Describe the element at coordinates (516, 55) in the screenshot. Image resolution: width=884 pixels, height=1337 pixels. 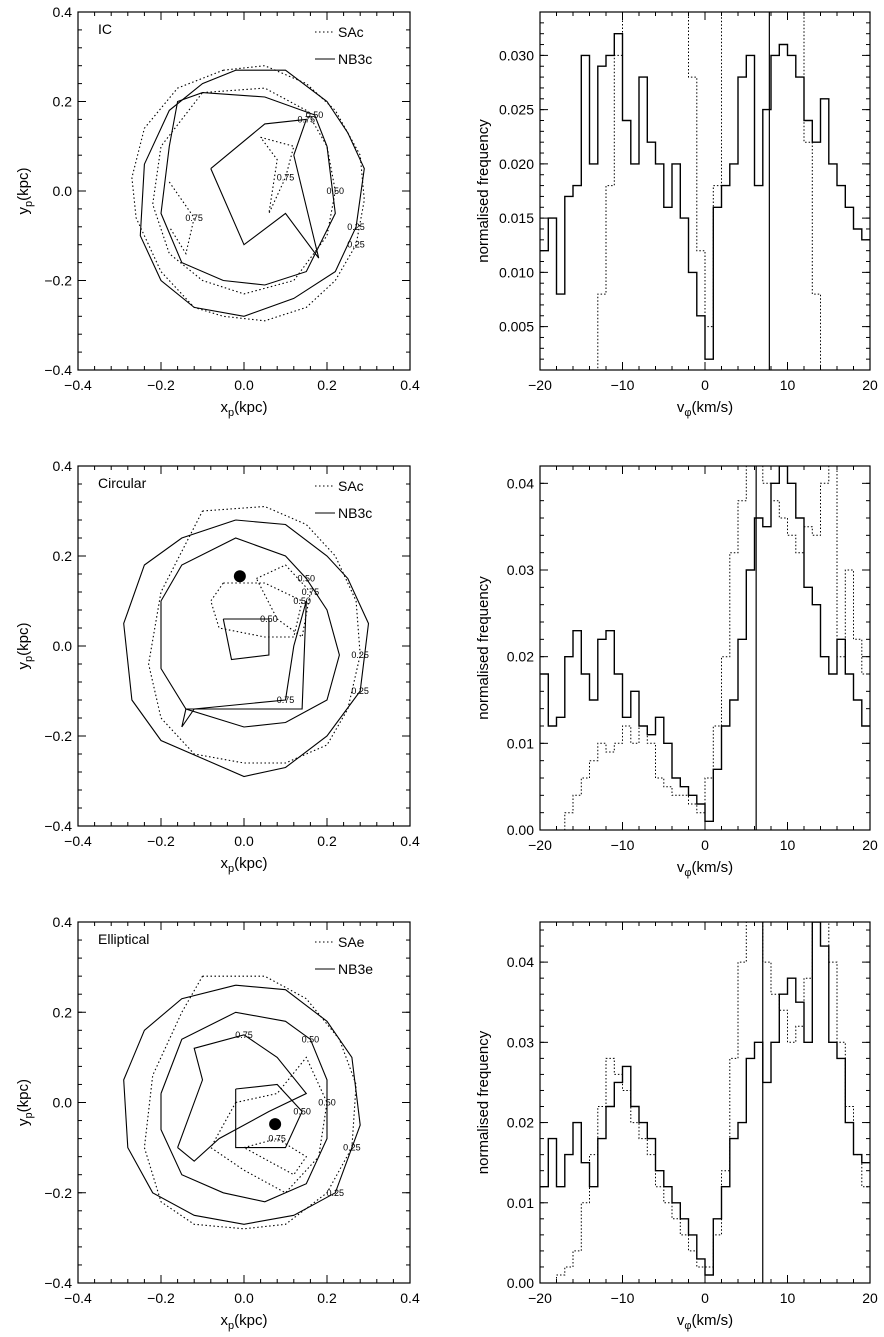
I see `y-tick-label: 0.030` at that location.